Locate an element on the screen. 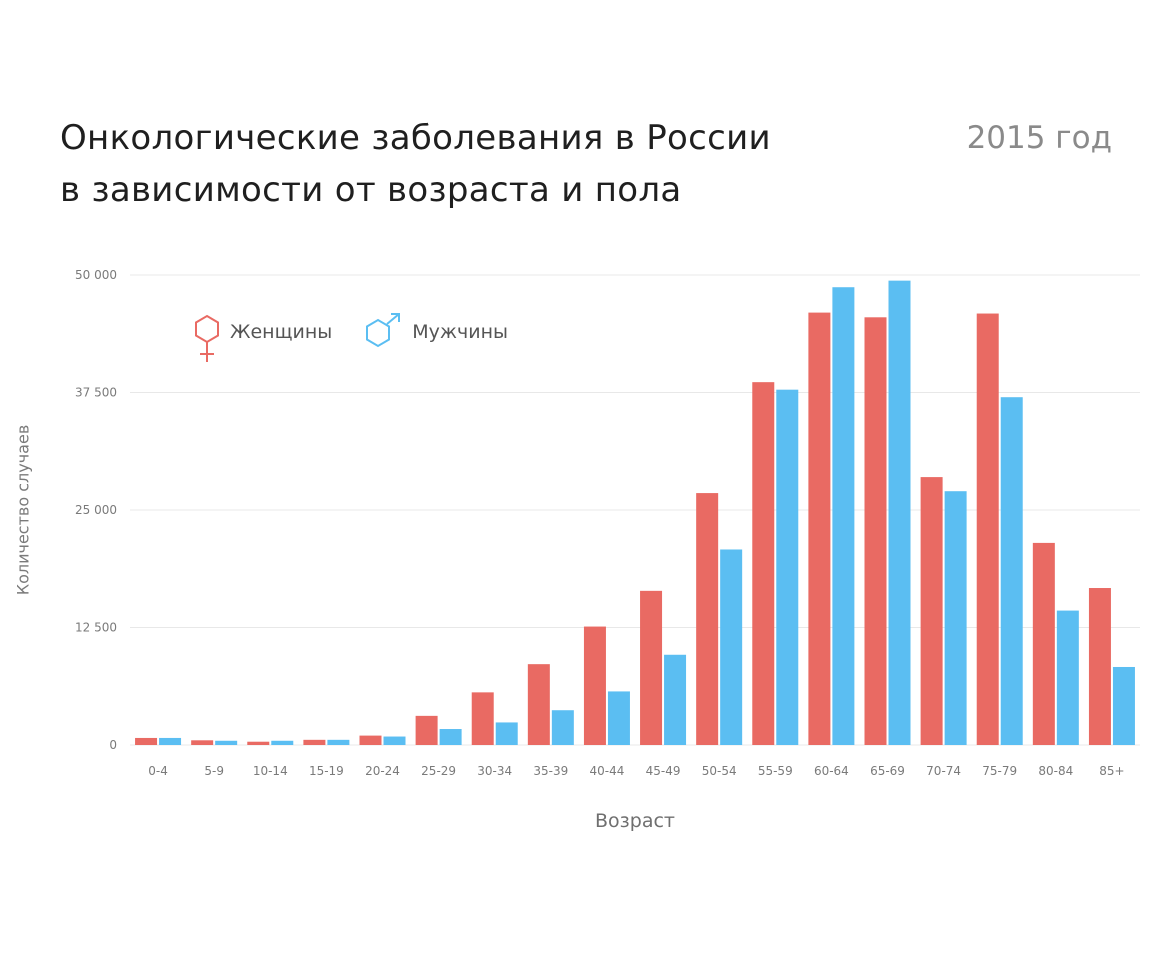 This screenshot has height=960, width=1170. y-tick-label: 25 000 is located at coordinates (96, 510).